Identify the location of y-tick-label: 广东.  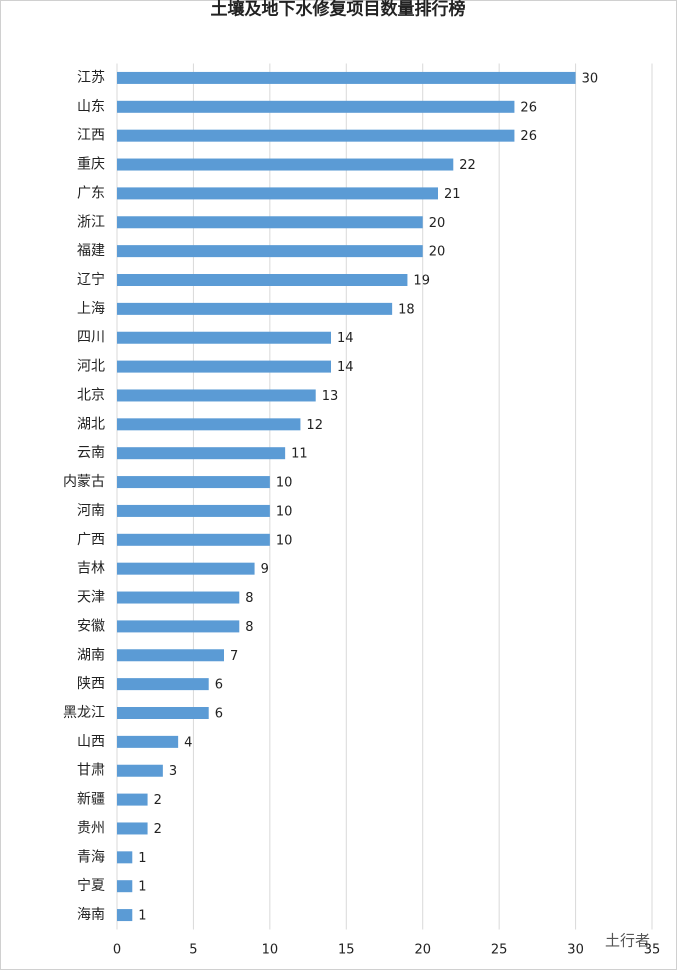
(91, 193).